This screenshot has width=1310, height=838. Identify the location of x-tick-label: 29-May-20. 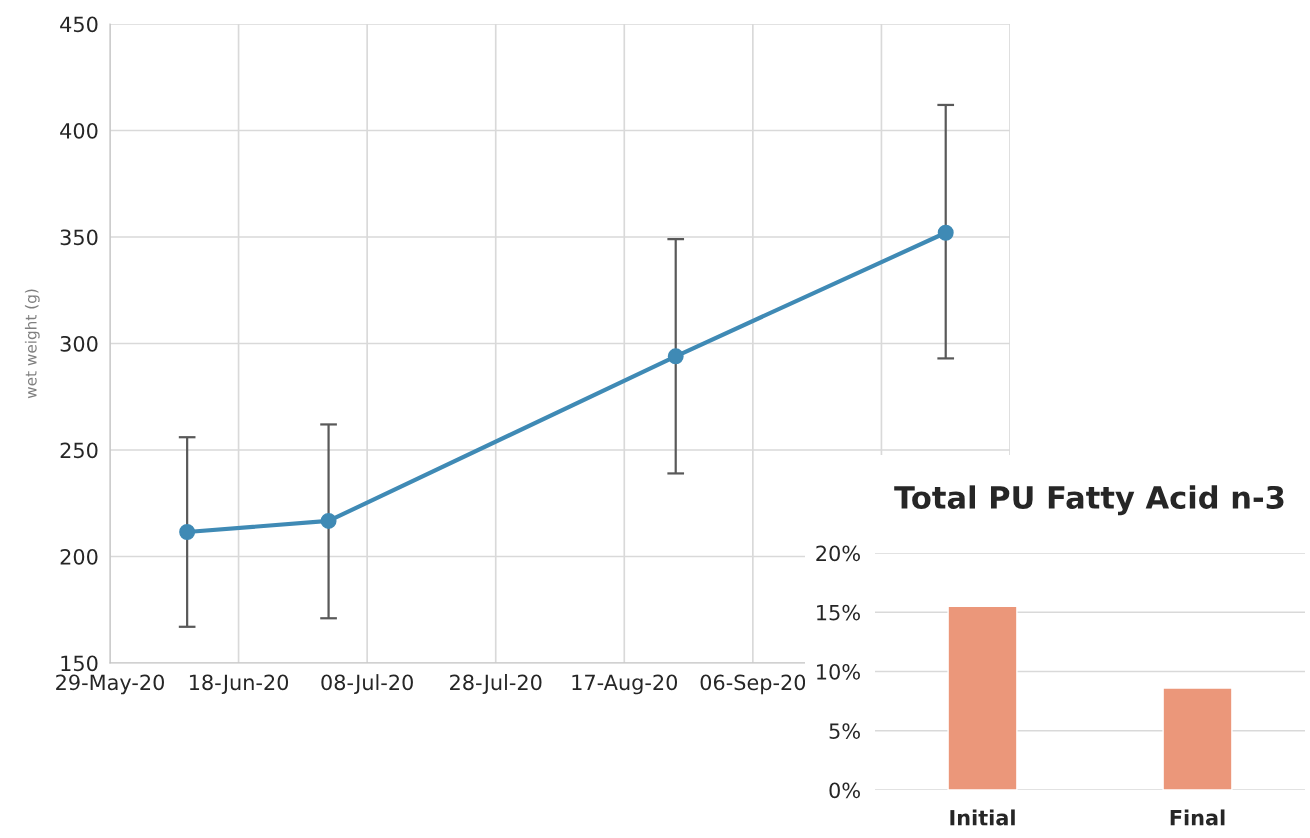
(110, 684).